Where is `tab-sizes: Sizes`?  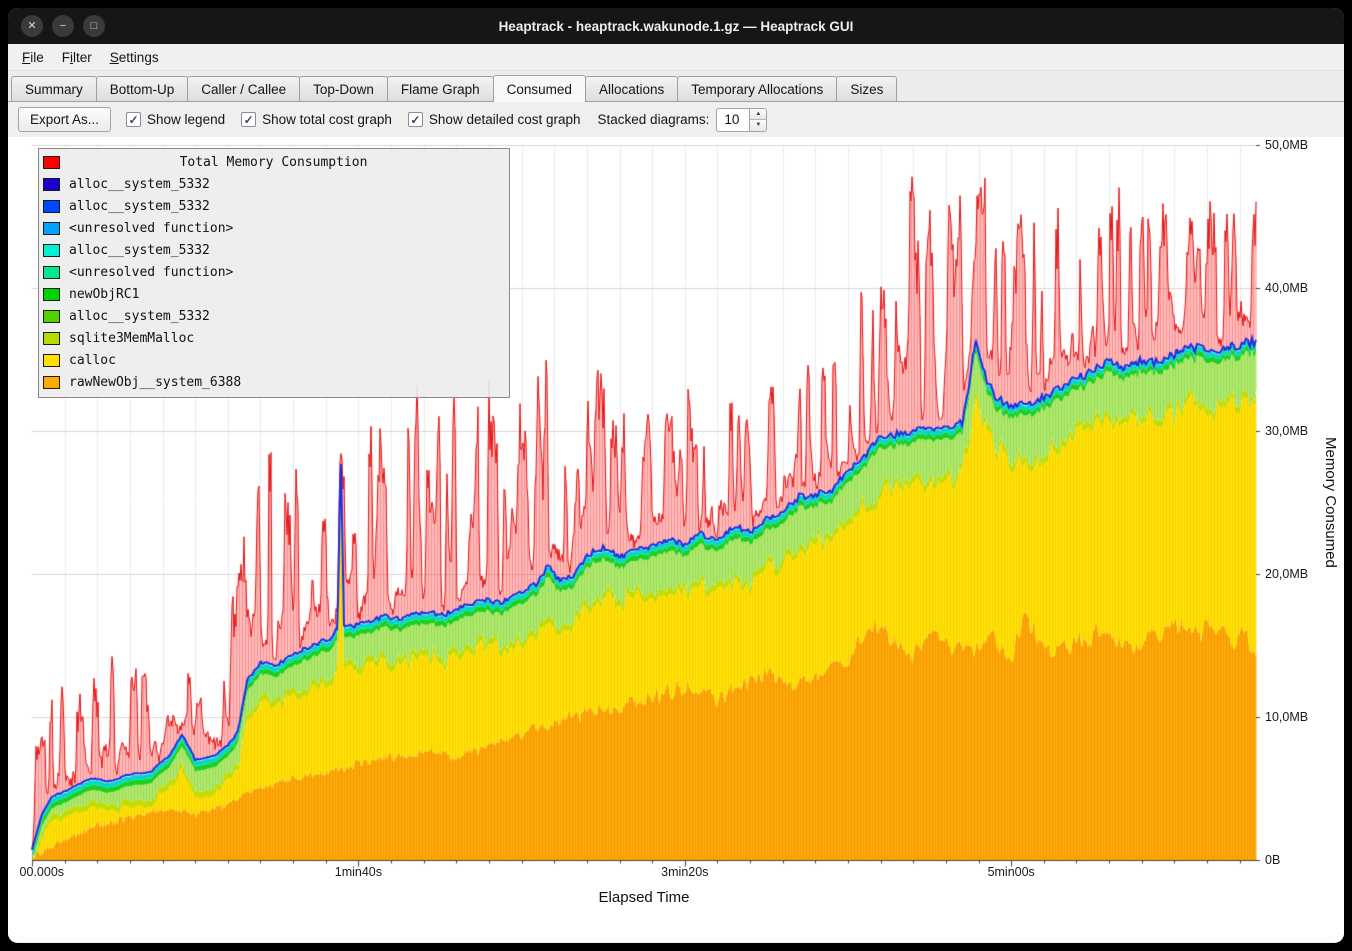 tab-sizes: Sizes is located at coordinates (867, 88).